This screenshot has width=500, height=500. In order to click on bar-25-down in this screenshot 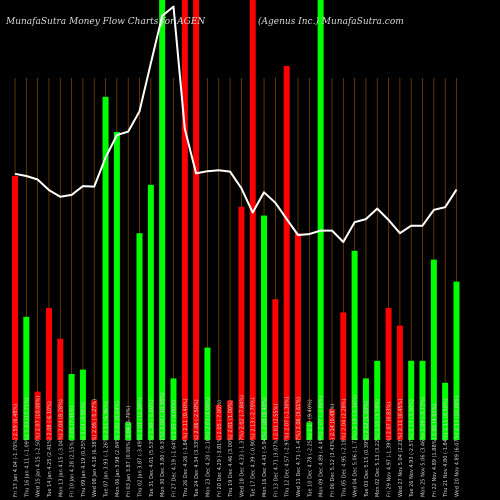, I will do `click(298, 336)`.